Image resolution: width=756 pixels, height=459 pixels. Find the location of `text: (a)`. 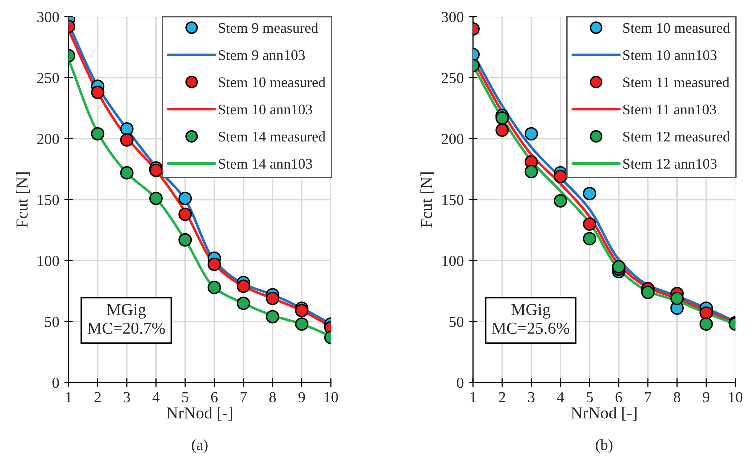

text: (a) is located at coordinates (200, 447).